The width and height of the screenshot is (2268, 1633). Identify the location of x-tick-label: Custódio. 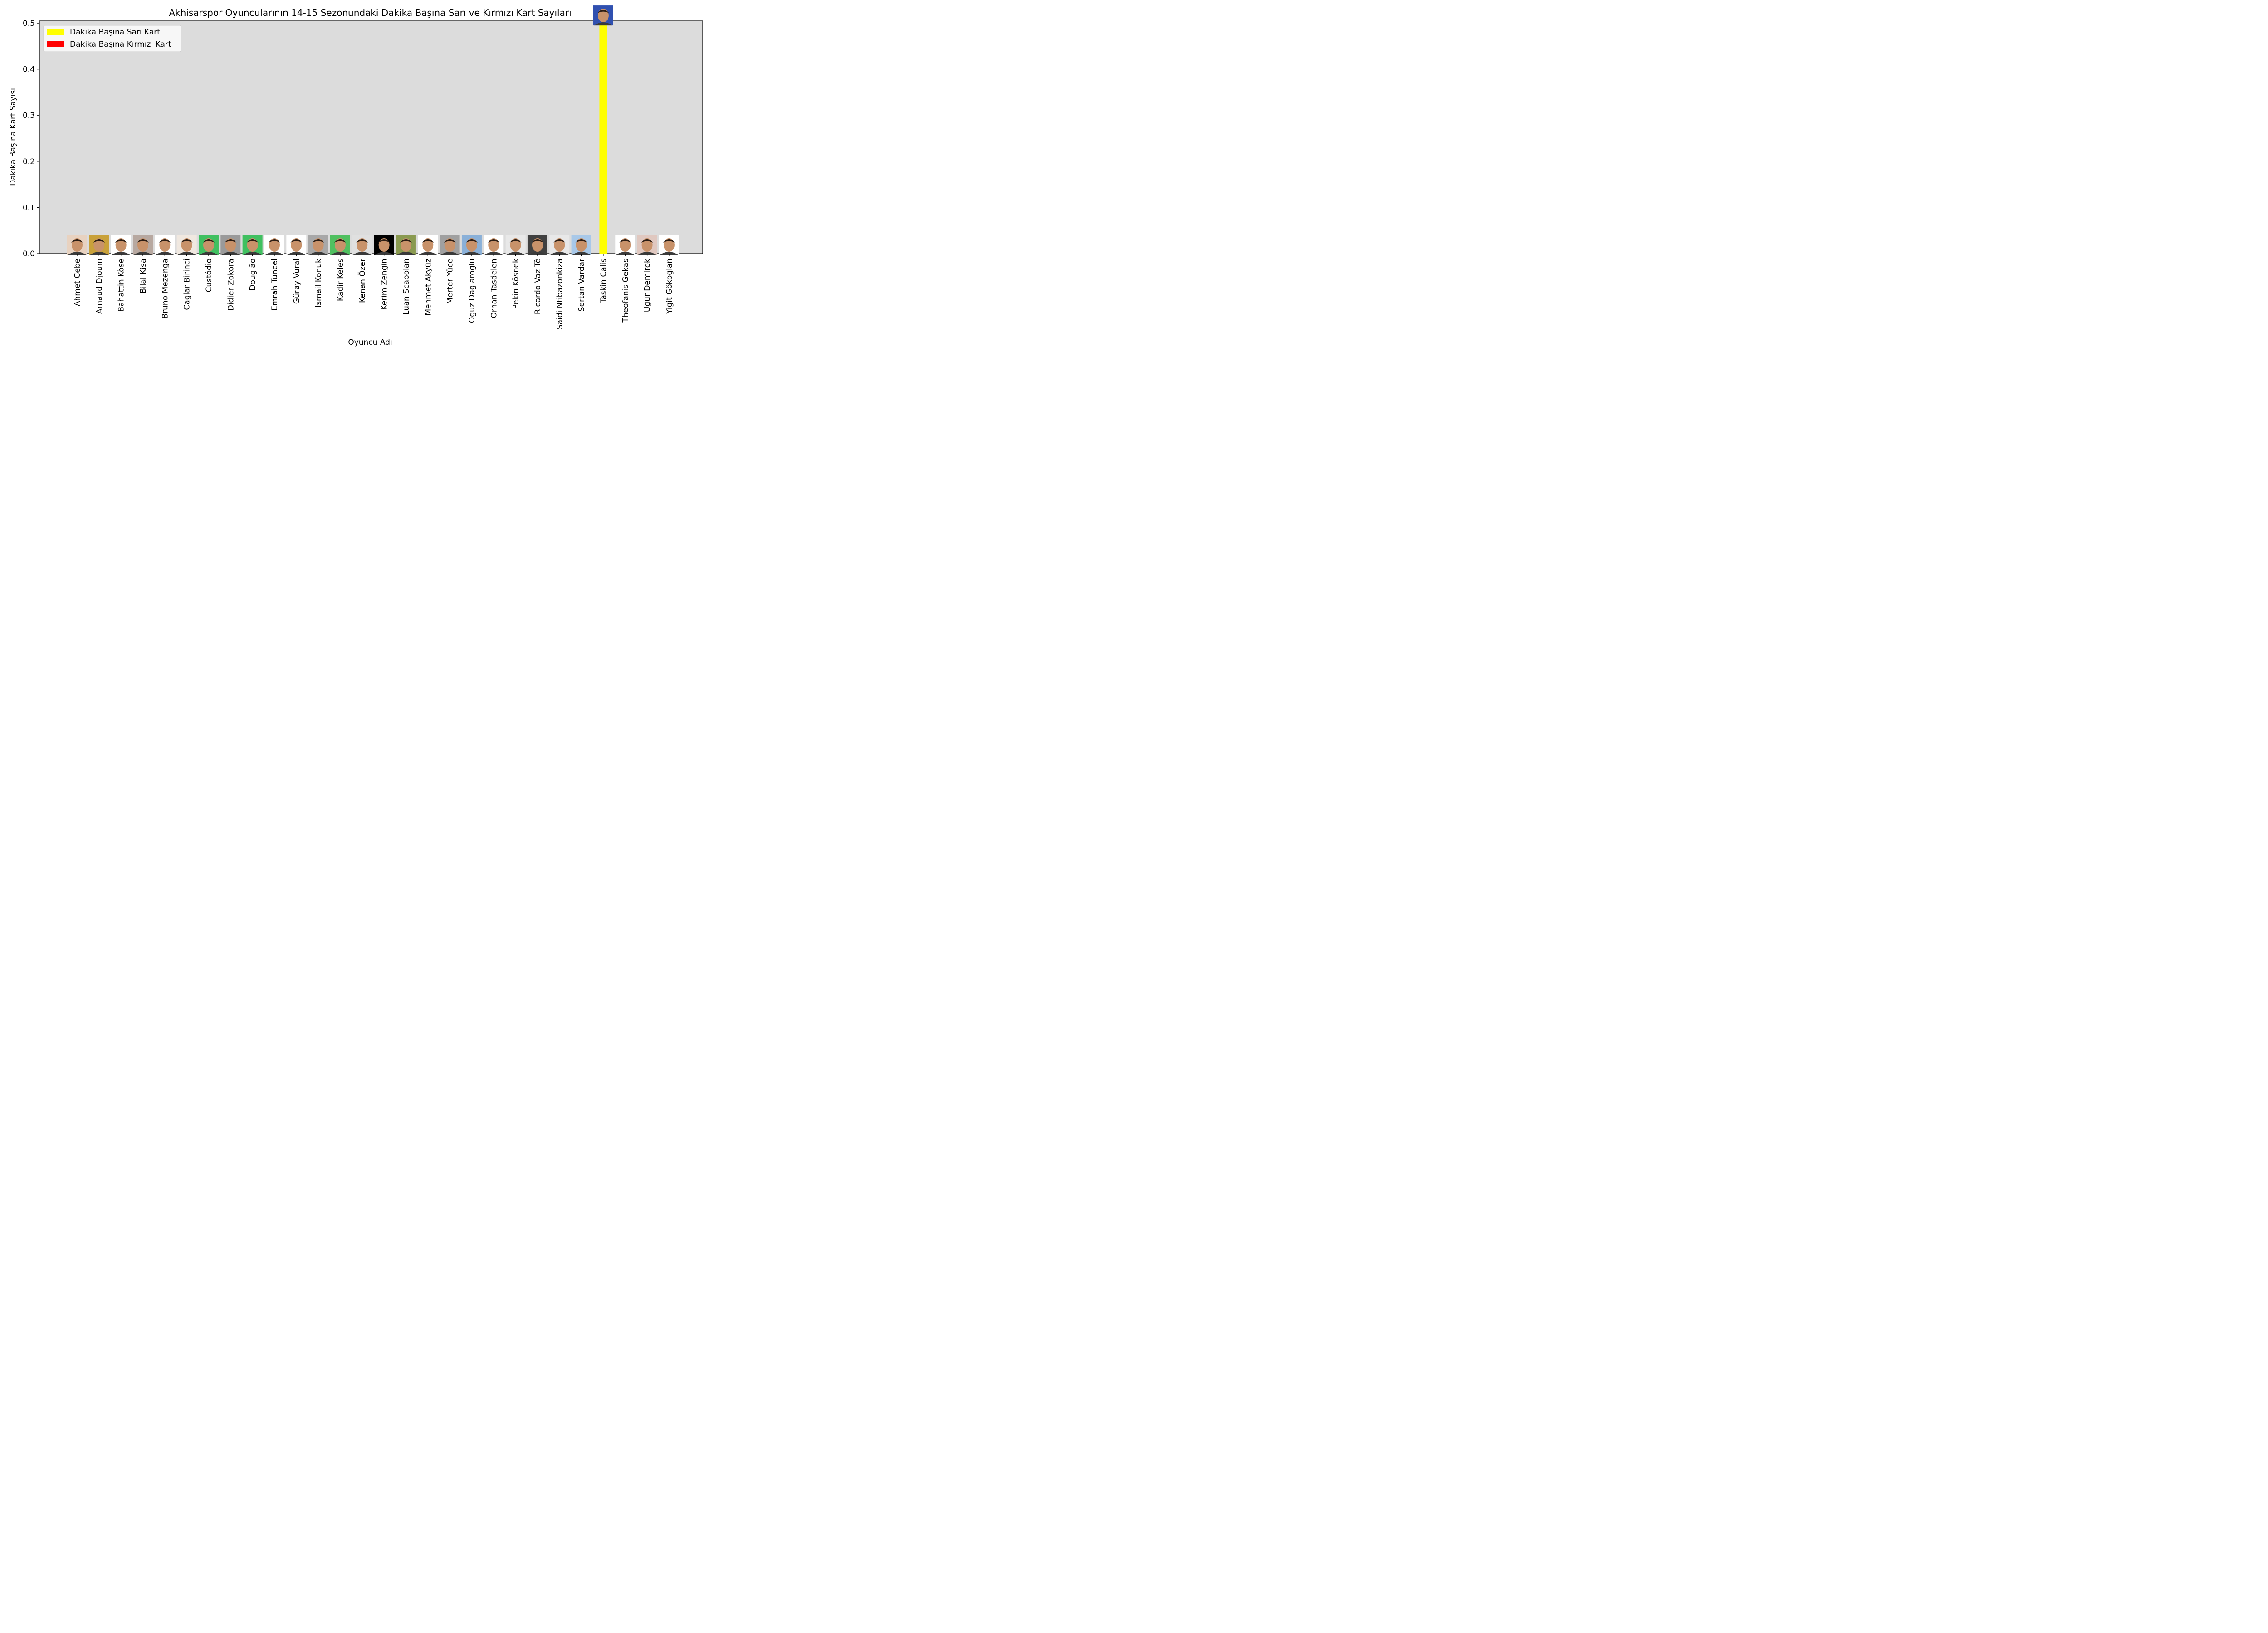
(209, 275).